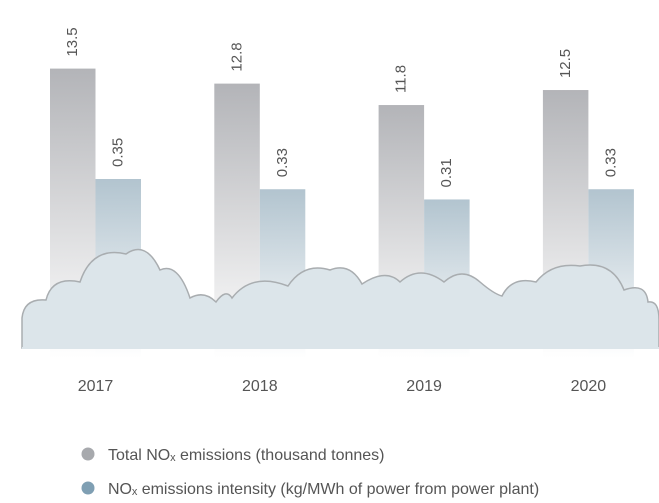  Describe the element at coordinates (424, 386) in the screenshot. I see `x-tick-label: 2019` at that location.